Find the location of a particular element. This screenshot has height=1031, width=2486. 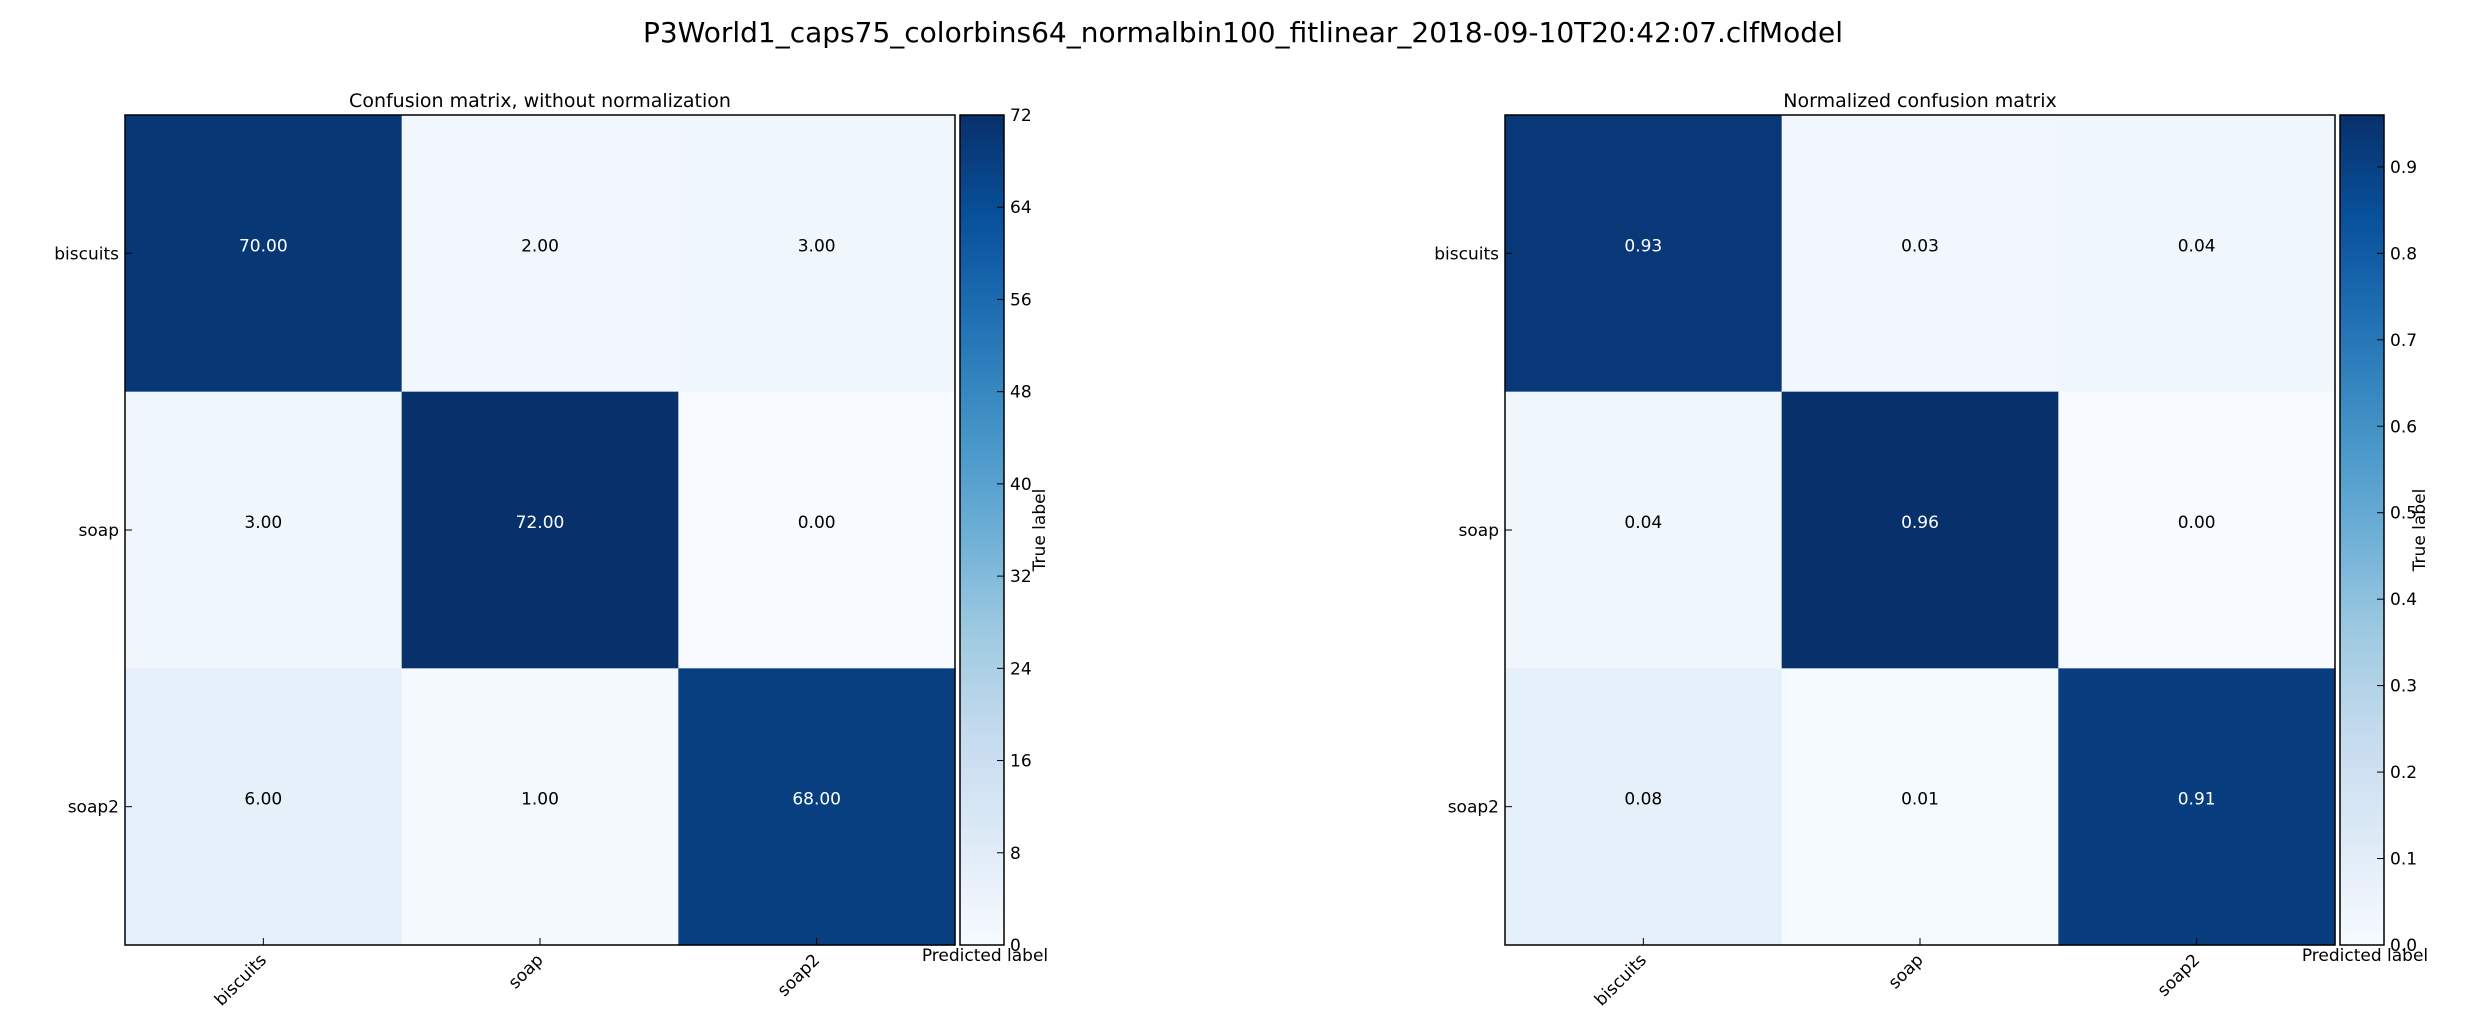

colorbar-tick-label: 56 is located at coordinates (1021, 300).